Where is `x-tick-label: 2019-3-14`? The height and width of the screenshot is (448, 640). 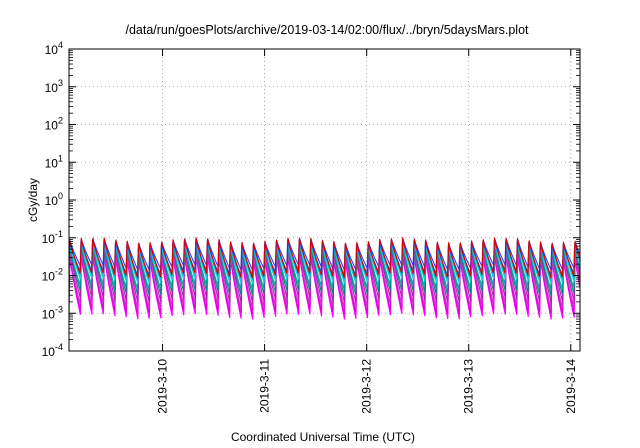
x-tick-label: 2019-3-14 is located at coordinates (571, 386).